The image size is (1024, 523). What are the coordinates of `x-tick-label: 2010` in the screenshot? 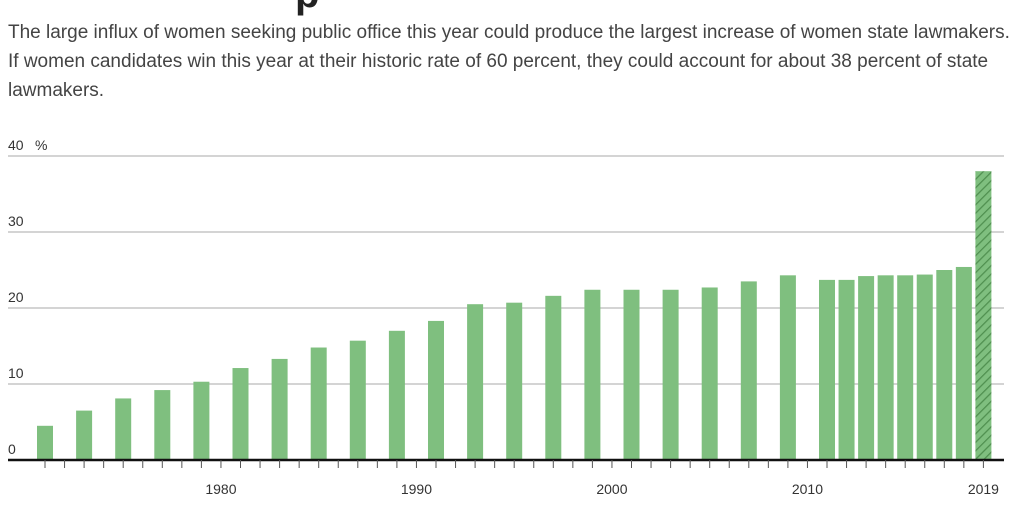 It's located at (807, 489).